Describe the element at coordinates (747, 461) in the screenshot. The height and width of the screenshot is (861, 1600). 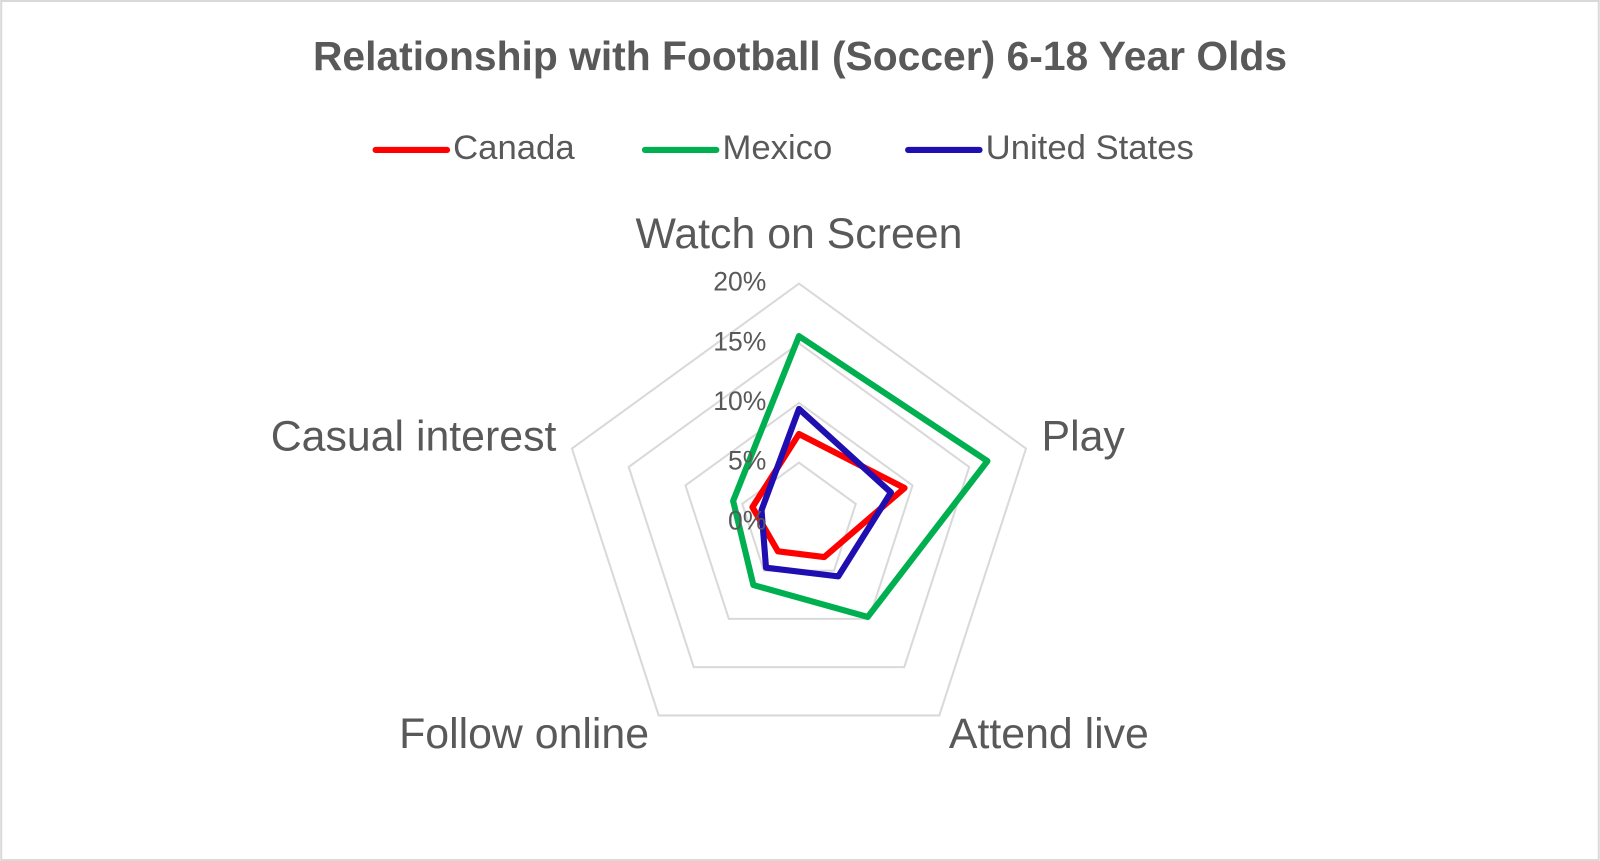
I see `tick-label: 5%` at that location.